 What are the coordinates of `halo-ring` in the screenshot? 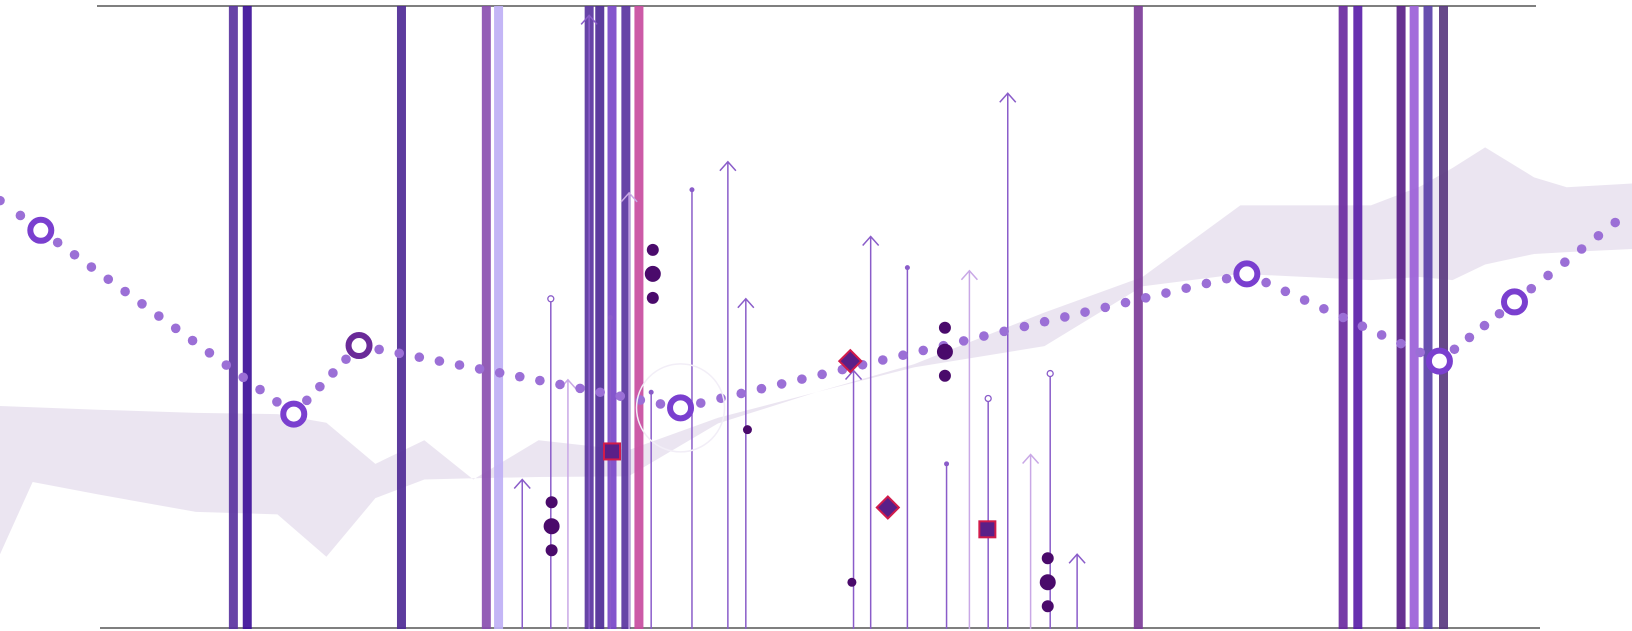 It's located at (680, 408).